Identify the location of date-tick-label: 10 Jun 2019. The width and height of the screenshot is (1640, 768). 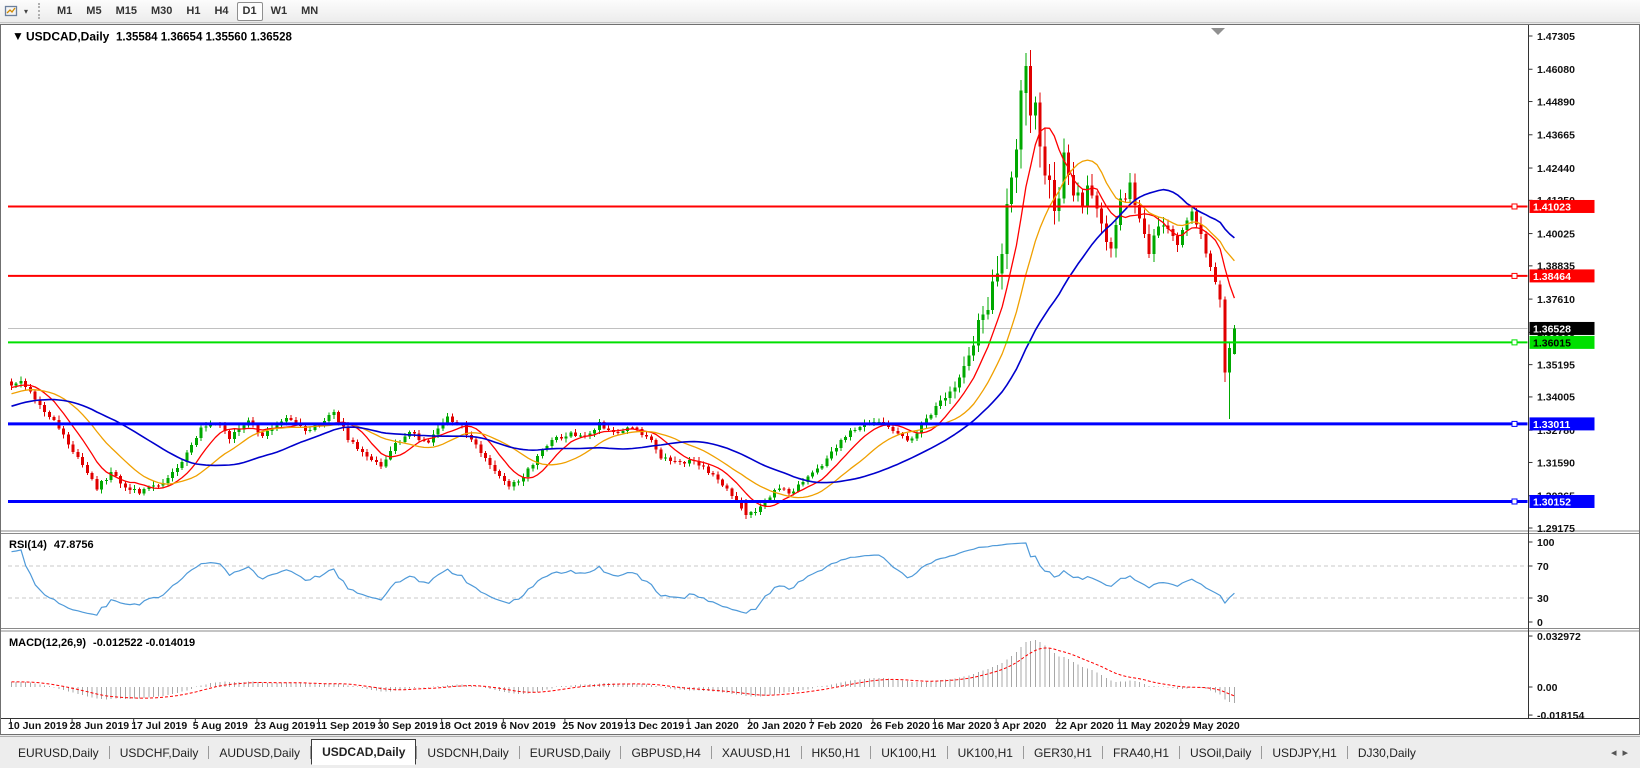
(38, 726).